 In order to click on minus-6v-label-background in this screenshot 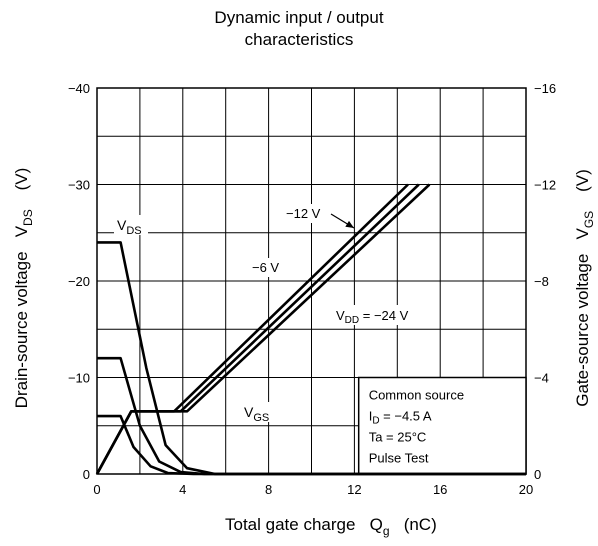, I will do `click(268, 267)`.